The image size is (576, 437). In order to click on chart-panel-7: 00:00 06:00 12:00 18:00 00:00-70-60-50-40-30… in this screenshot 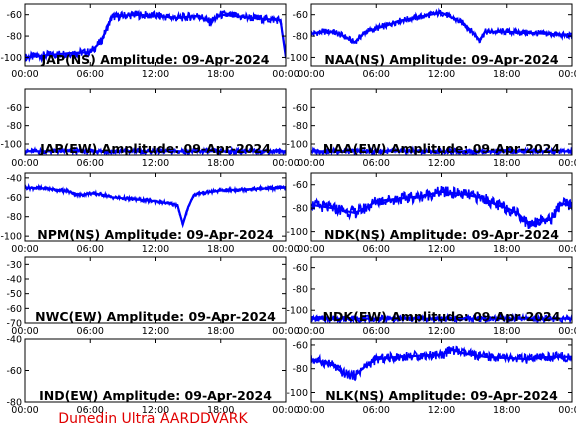, I will do `click(153, 296)`.